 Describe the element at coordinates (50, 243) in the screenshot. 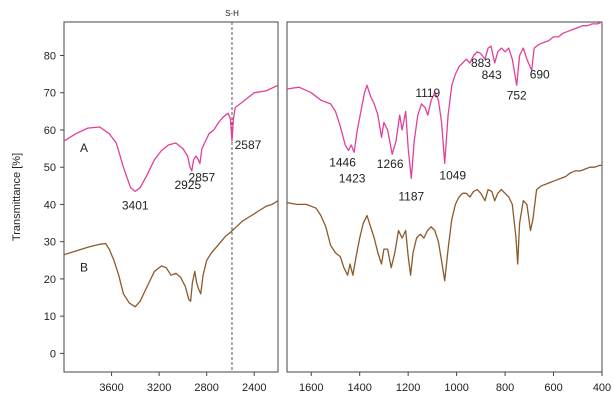

I see `y-tick-label: 30` at that location.